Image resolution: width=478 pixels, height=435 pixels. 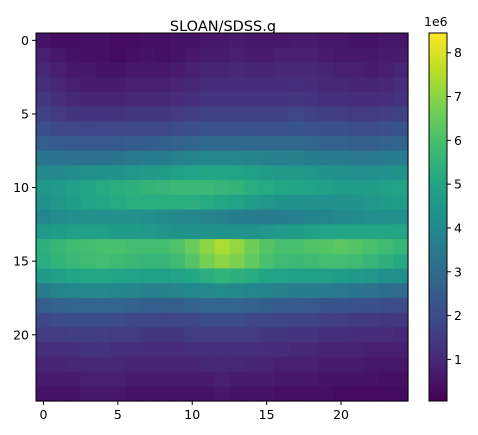 I want to click on x-tick-label: 20, so click(x=341, y=414).